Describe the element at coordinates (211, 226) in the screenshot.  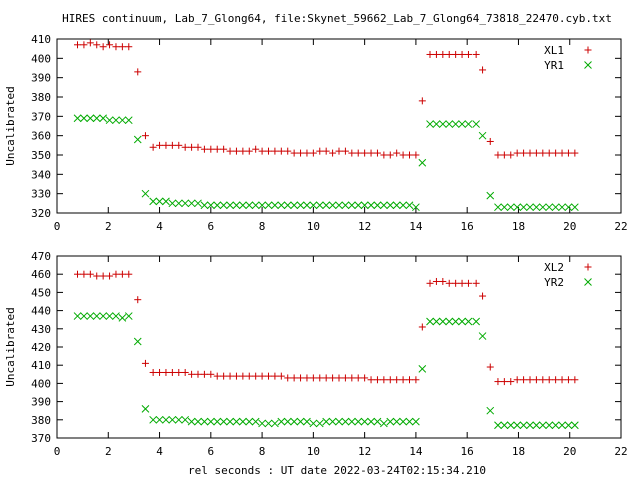
I see `upper-x-tick-label: 6` at that location.